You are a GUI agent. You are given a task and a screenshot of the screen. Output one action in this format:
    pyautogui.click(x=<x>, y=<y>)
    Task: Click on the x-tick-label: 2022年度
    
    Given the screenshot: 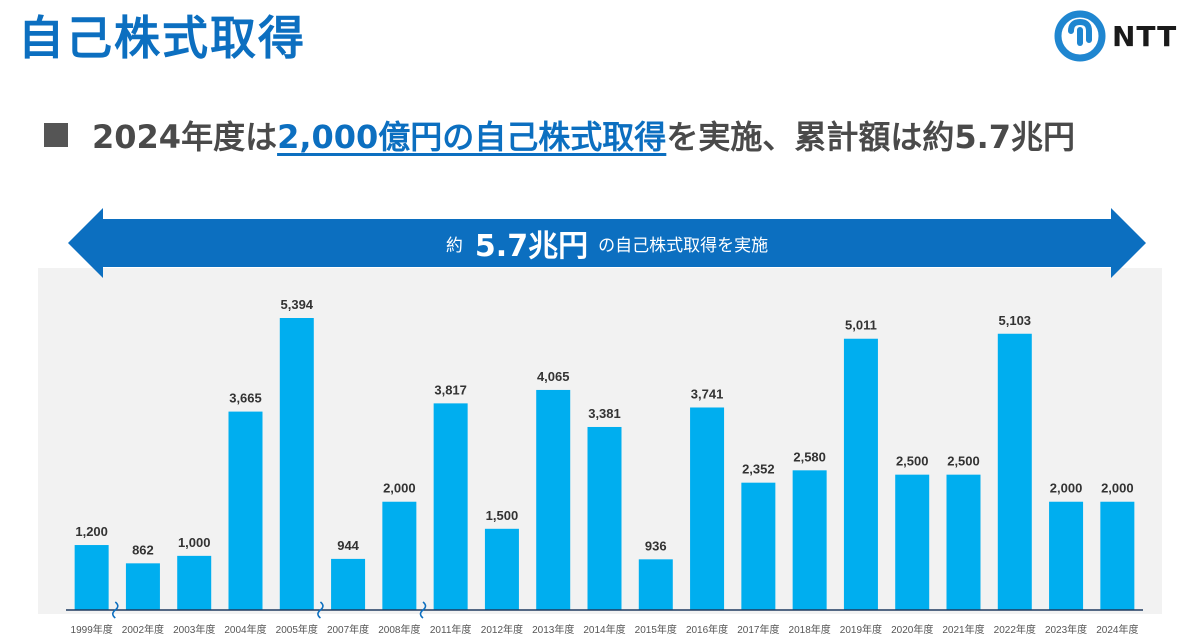 What is the action you would take?
    pyautogui.click(x=1015, y=629)
    